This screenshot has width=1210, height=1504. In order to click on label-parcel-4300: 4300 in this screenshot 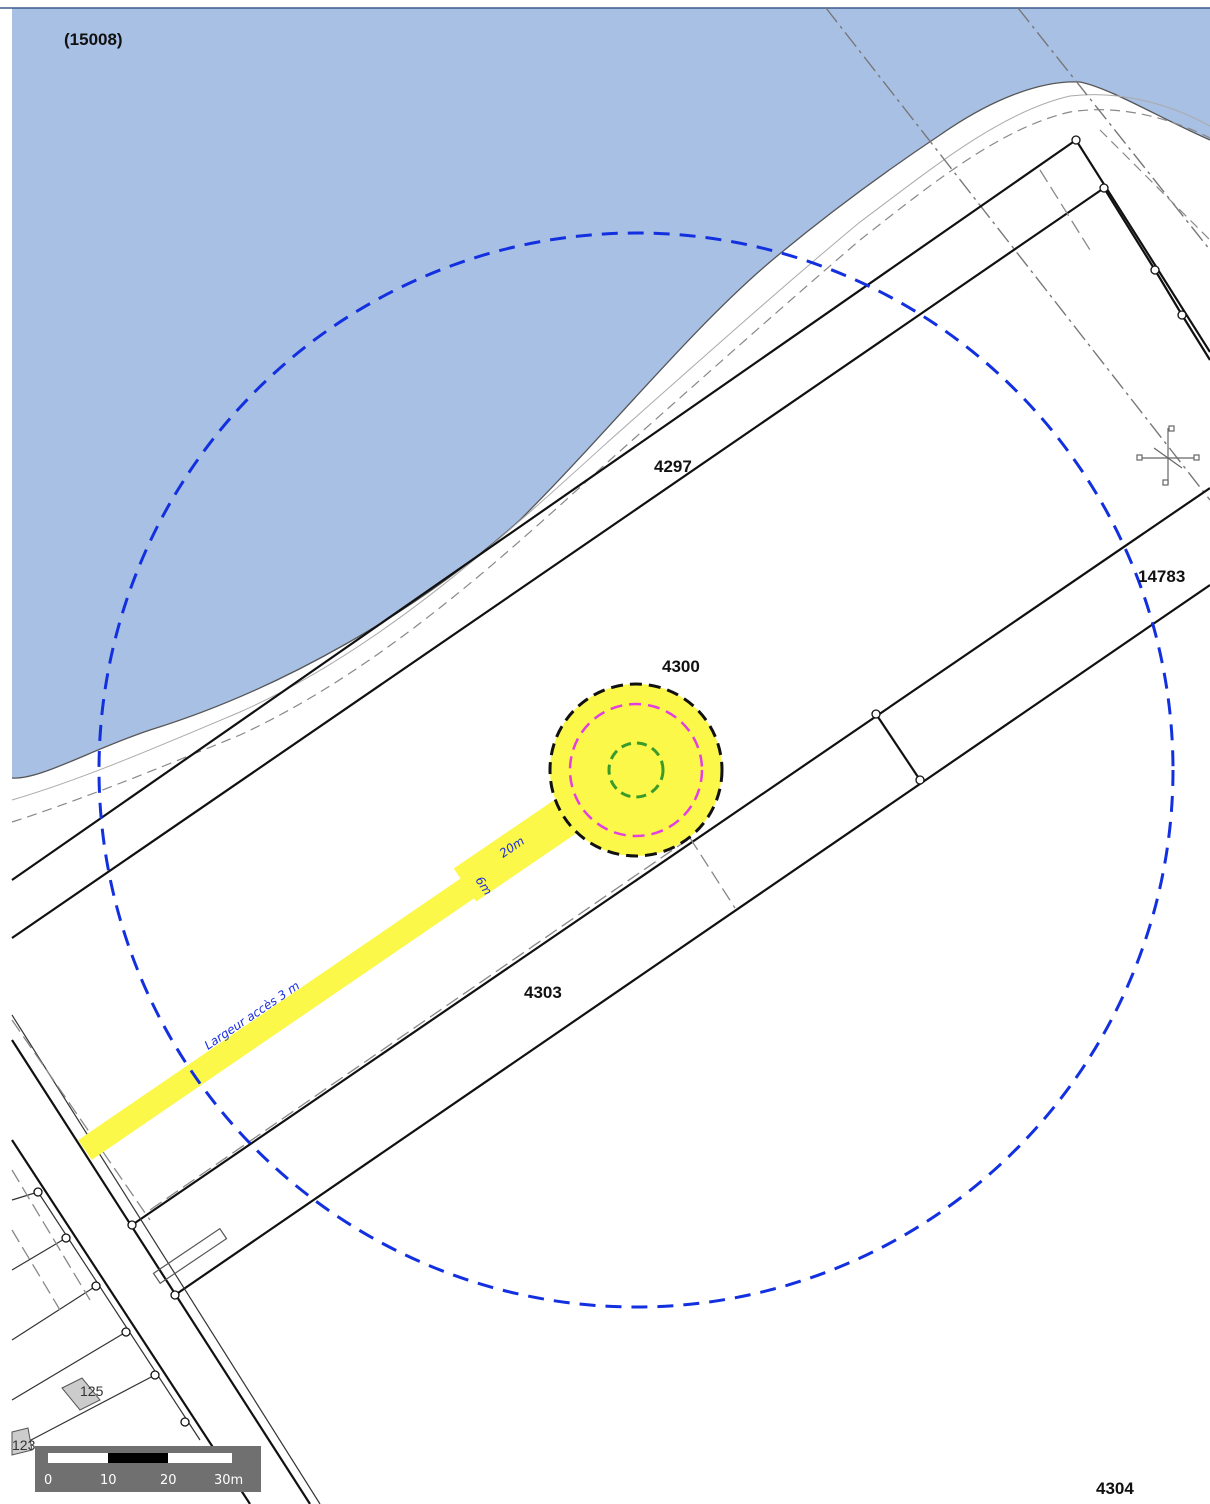, I will do `click(681, 666)`.